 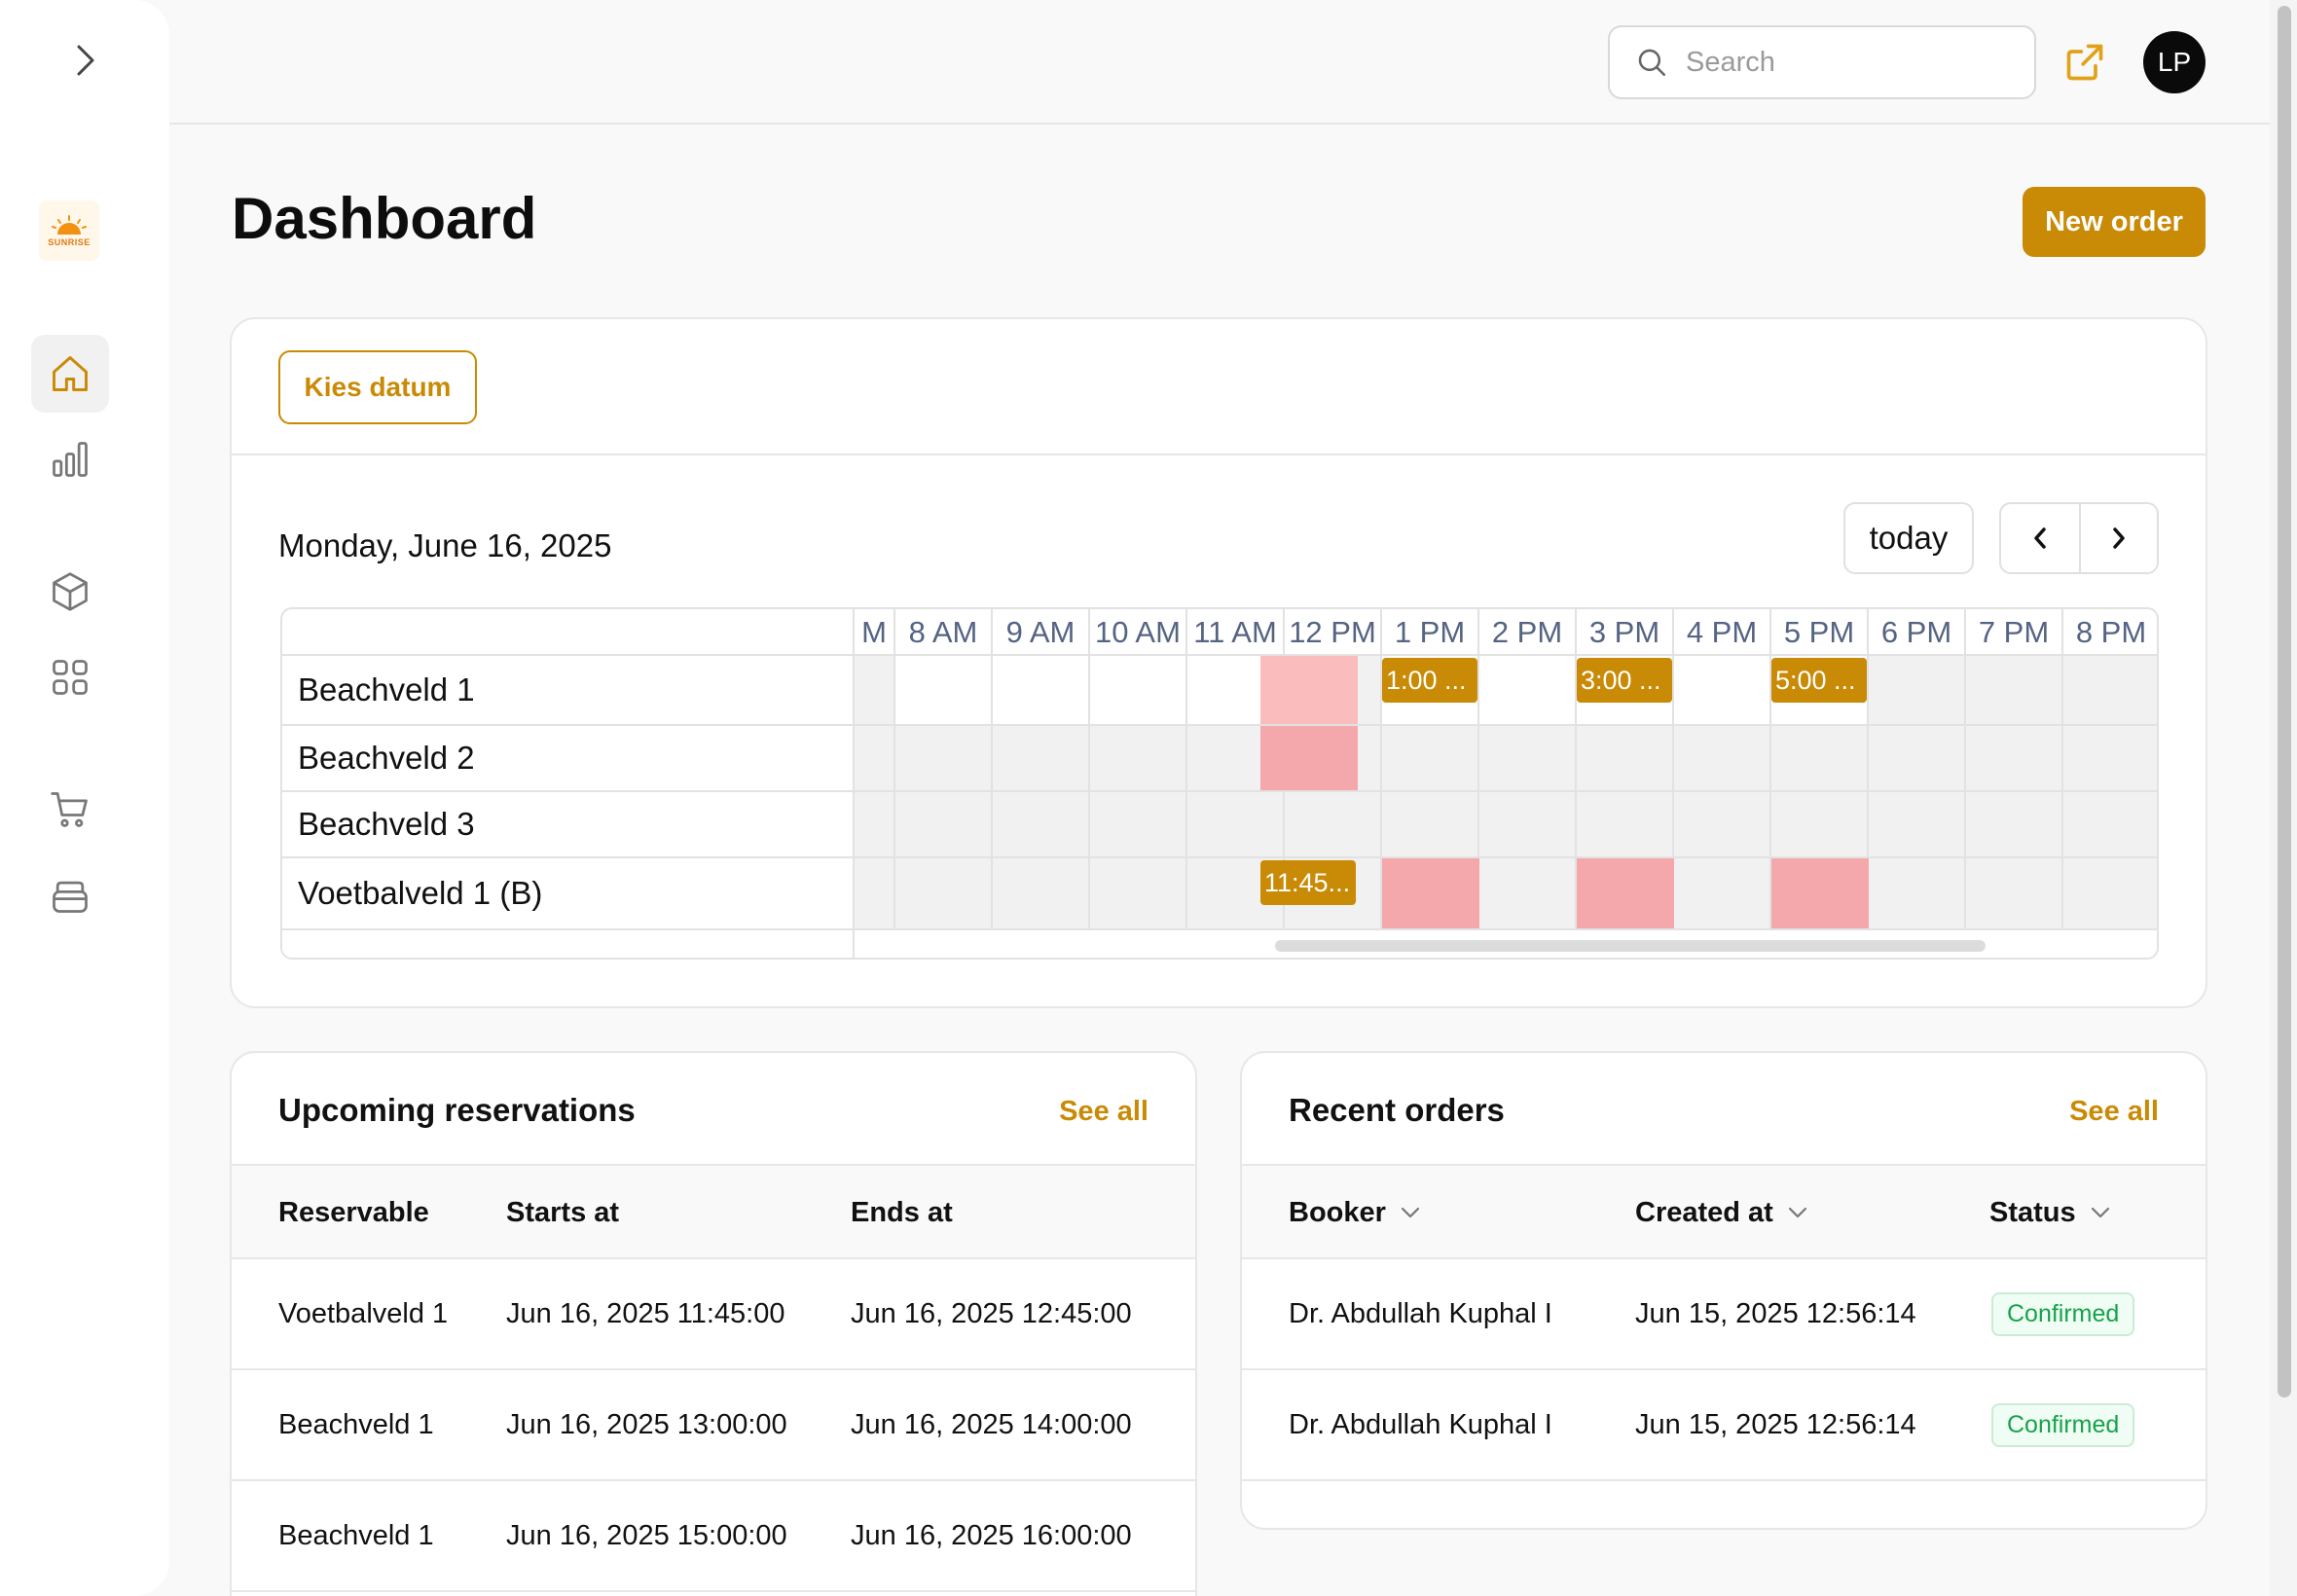 What do you see at coordinates (445, 545) in the screenshot?
I see `calendar-current-date: Monday, June 16, 2025` at bounding box center [445, 545].